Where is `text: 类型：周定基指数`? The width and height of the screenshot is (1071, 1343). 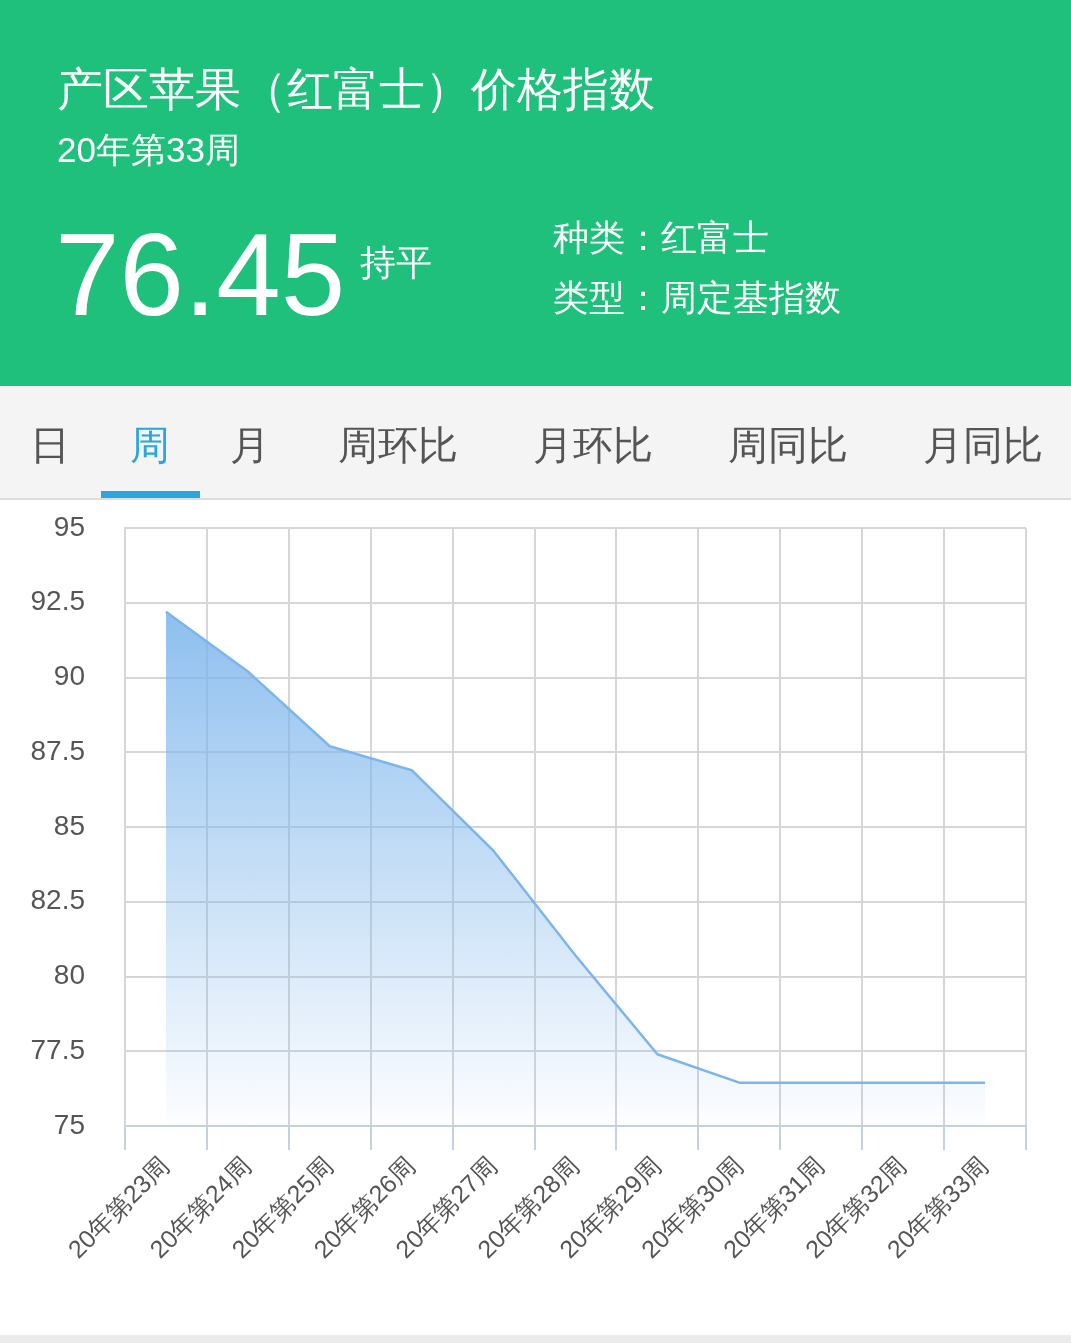 text: 类型：周定基指数 is located at coordinates (697, 297).